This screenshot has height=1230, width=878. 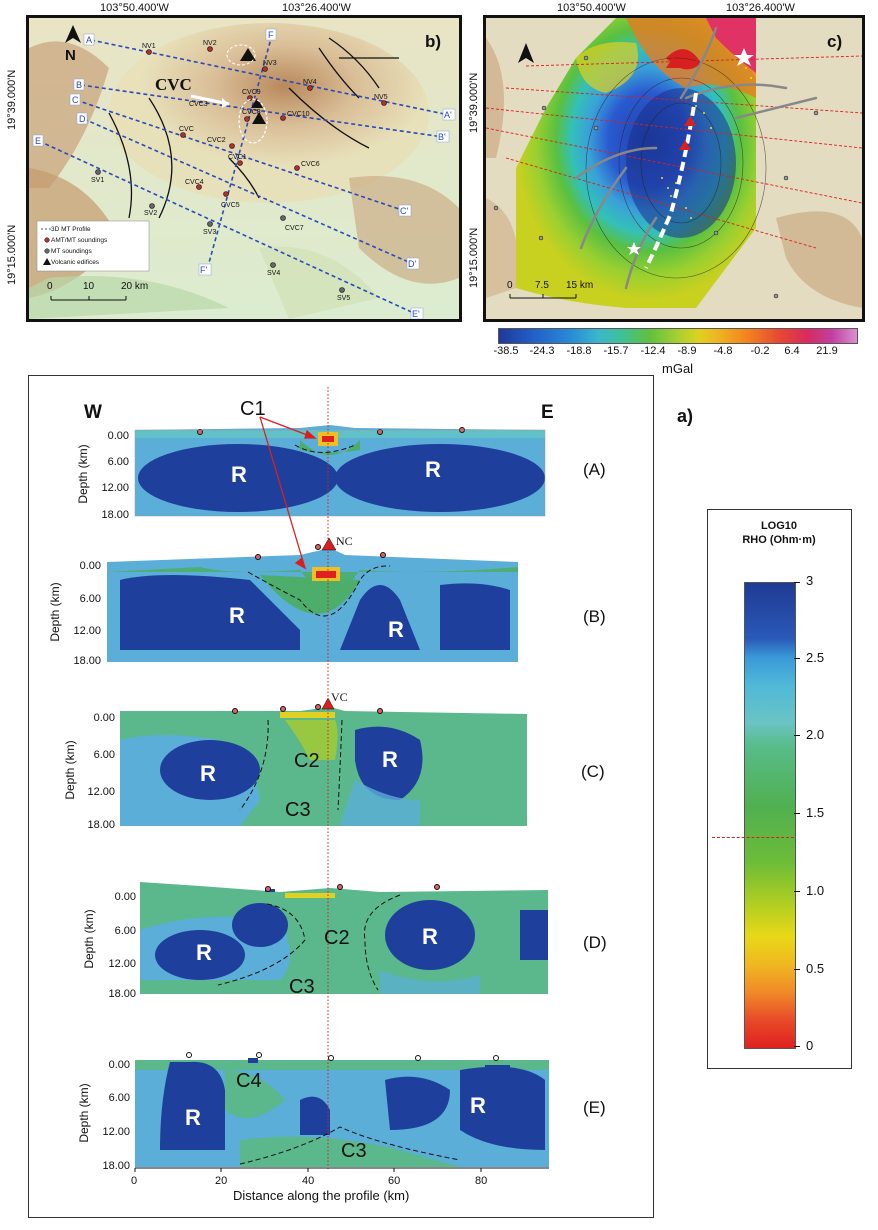 What do you see at coordinates (122, 994) in the screenshot?
I see `section-d-tick-18: 18.00` at bounding box center [122, 994].